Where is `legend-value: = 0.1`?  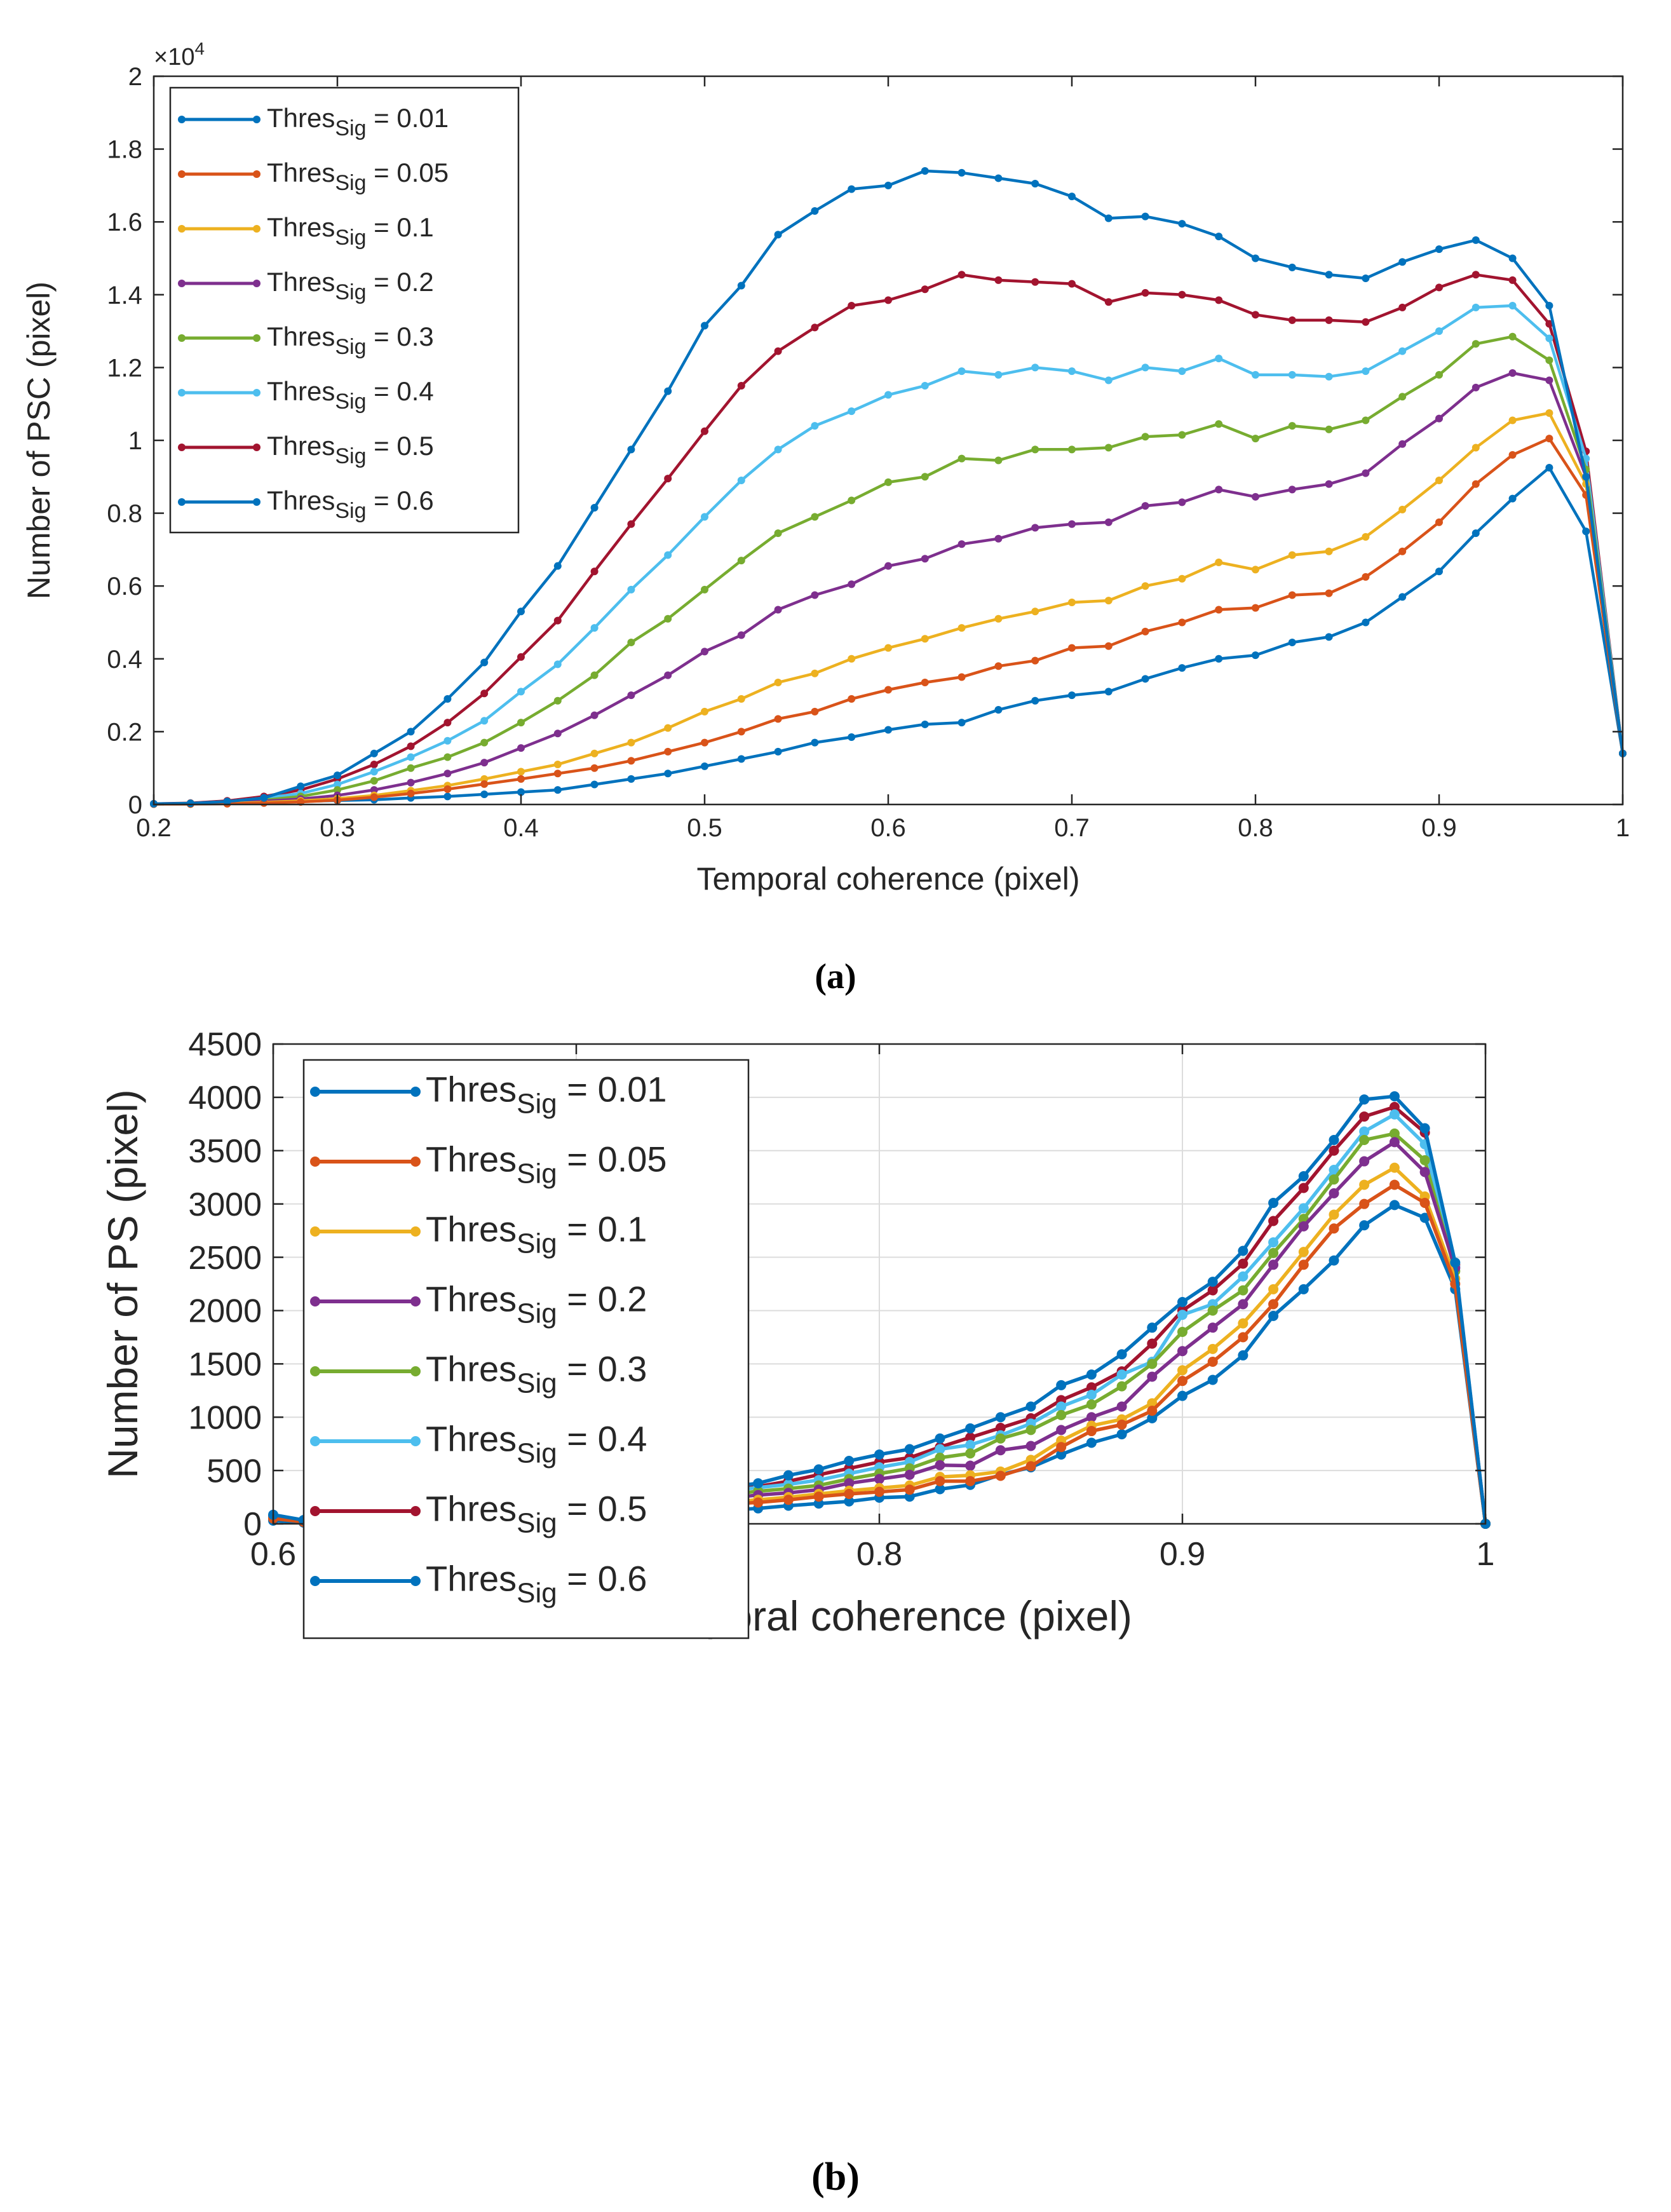
legend-value: = 0.1 is located at coordinates (602, 1229).